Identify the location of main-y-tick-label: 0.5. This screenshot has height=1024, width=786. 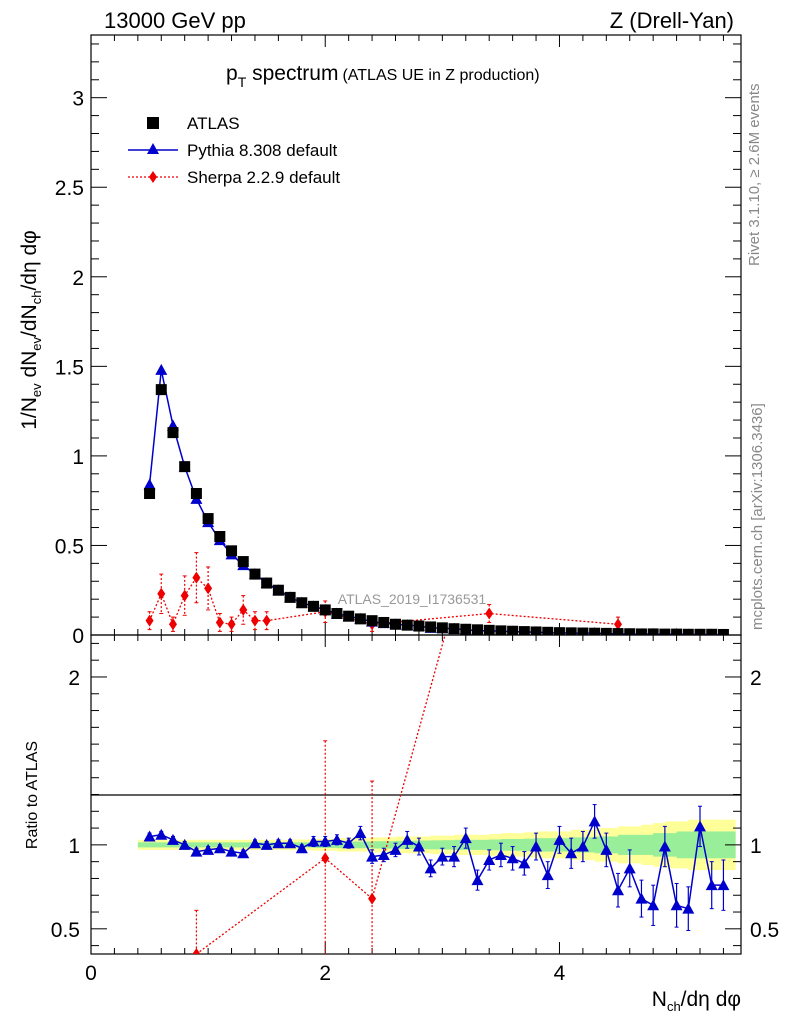
(69, 546).